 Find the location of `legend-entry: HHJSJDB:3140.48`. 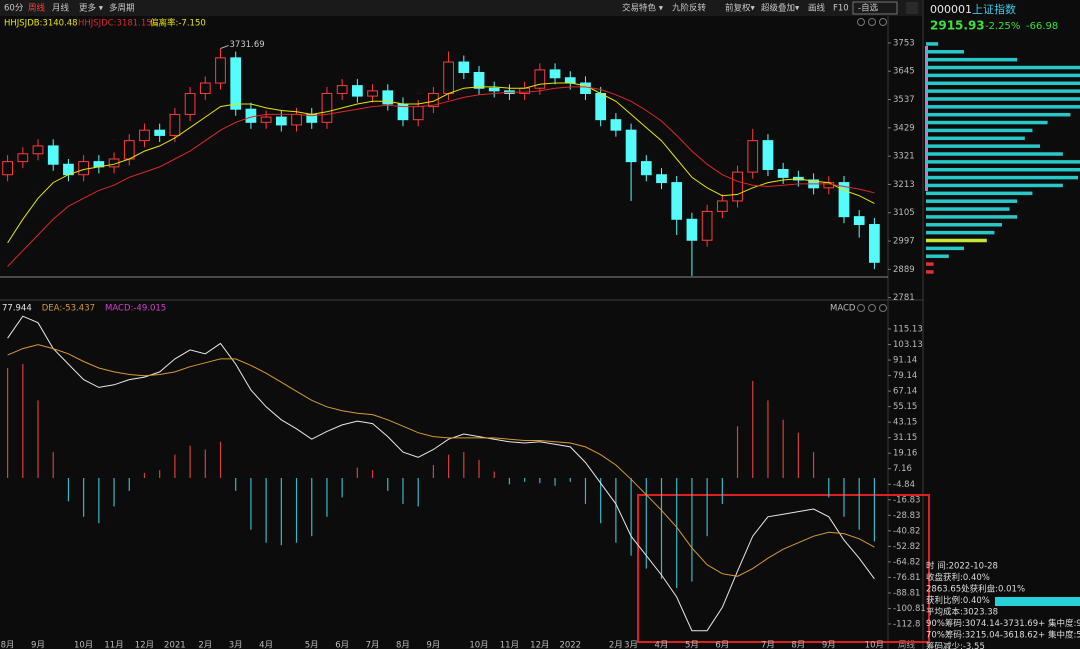

legend-entry: HHJSJDB:3140.48 is located at coordinates (41, 24).